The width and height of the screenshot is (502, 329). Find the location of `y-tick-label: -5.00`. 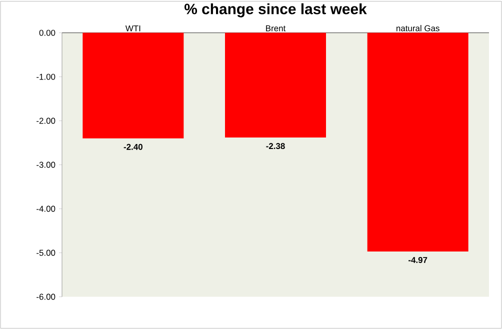

y-tick-label: -5.00 is located at coordinates (46, 253).